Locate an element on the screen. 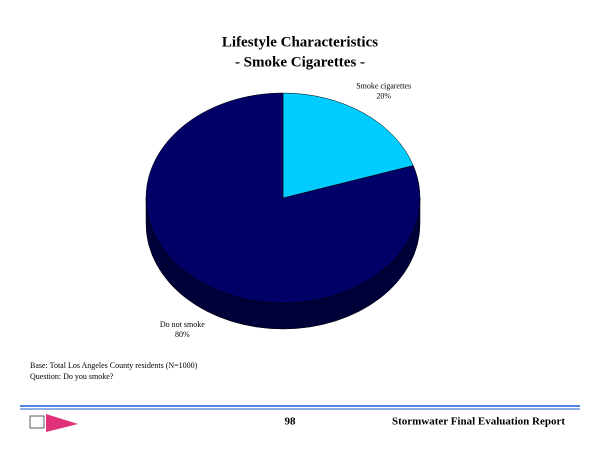  slice-label: Do not smoke is located at coordinates (182, 324).